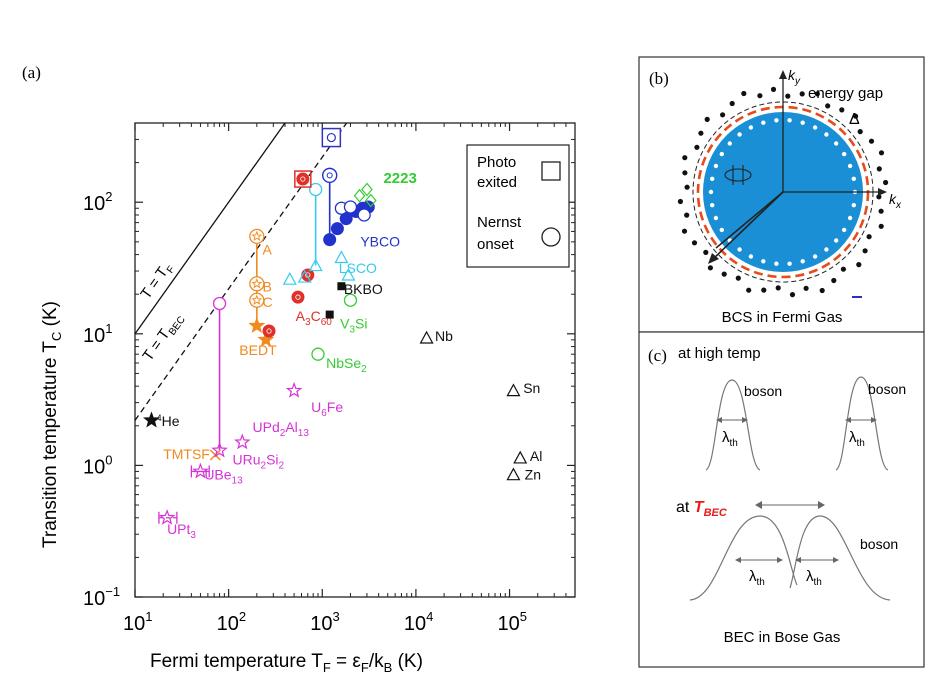 This screenshot has height=683, width=931. Describe the element at coordinates (513, 474) in the screenshot. I see `data-point-zn` at that location.